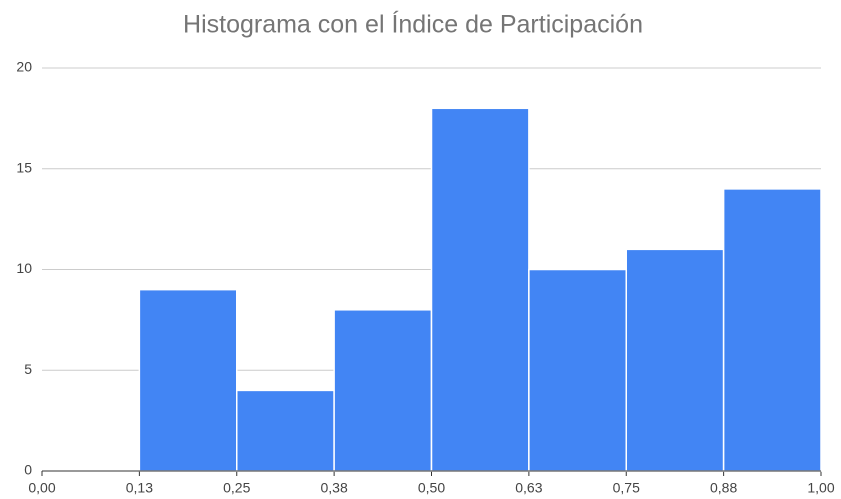 The image size is (841, 499). Describe the element at coordinates (723, 488) in the screenshot. I see `x-tick-label: 0,88` at that location.